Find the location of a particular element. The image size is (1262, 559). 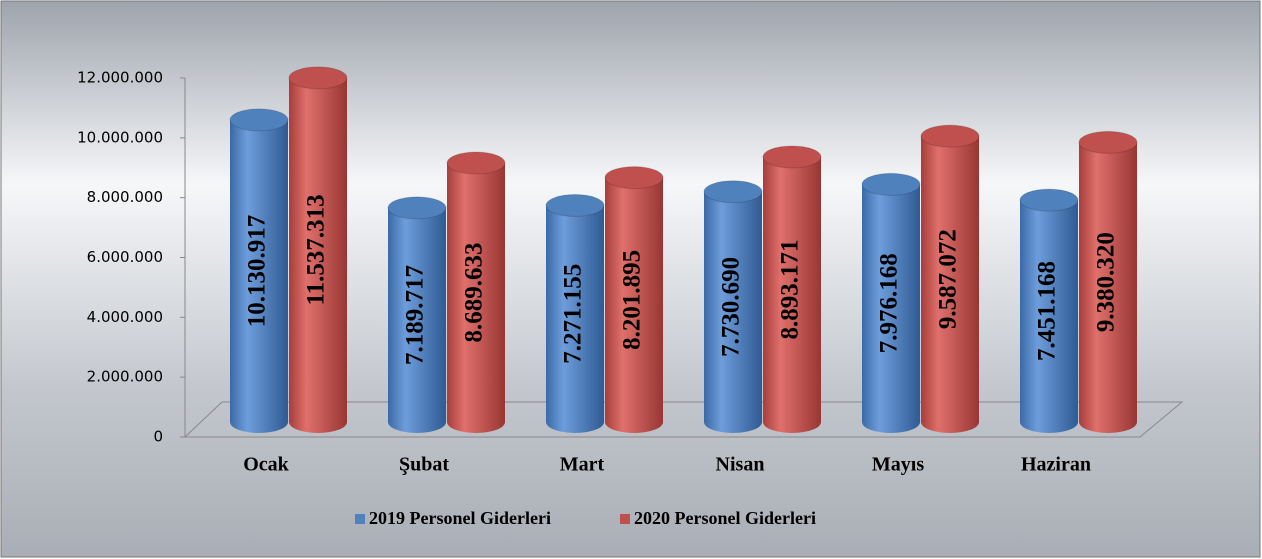

value-label: 9.587.072 is located at coordinates (948, 279).